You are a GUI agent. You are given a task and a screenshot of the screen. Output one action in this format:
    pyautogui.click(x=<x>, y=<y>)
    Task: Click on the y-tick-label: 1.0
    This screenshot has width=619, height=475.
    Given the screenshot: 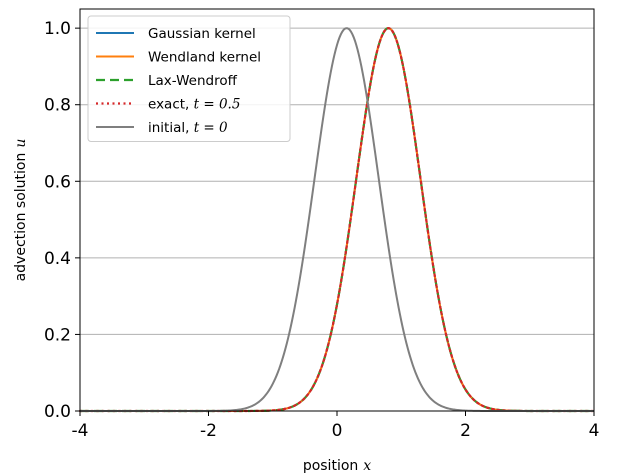 What is the action you would take?
    pyautogui.click(x=57, y=29)
    